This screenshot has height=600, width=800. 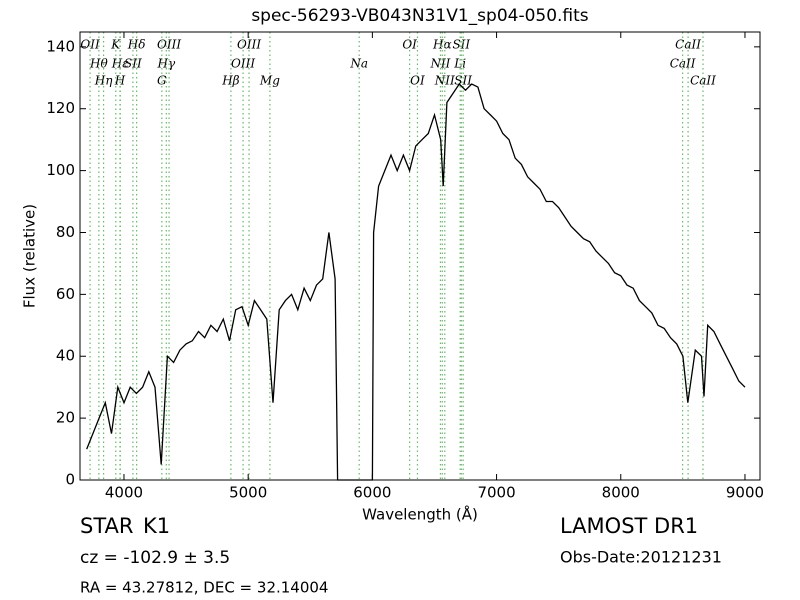 What do you see at coordinates (496, 493) in the screenshot?
I see `x-tick-label: 7000` at bounding box center [496, 493].